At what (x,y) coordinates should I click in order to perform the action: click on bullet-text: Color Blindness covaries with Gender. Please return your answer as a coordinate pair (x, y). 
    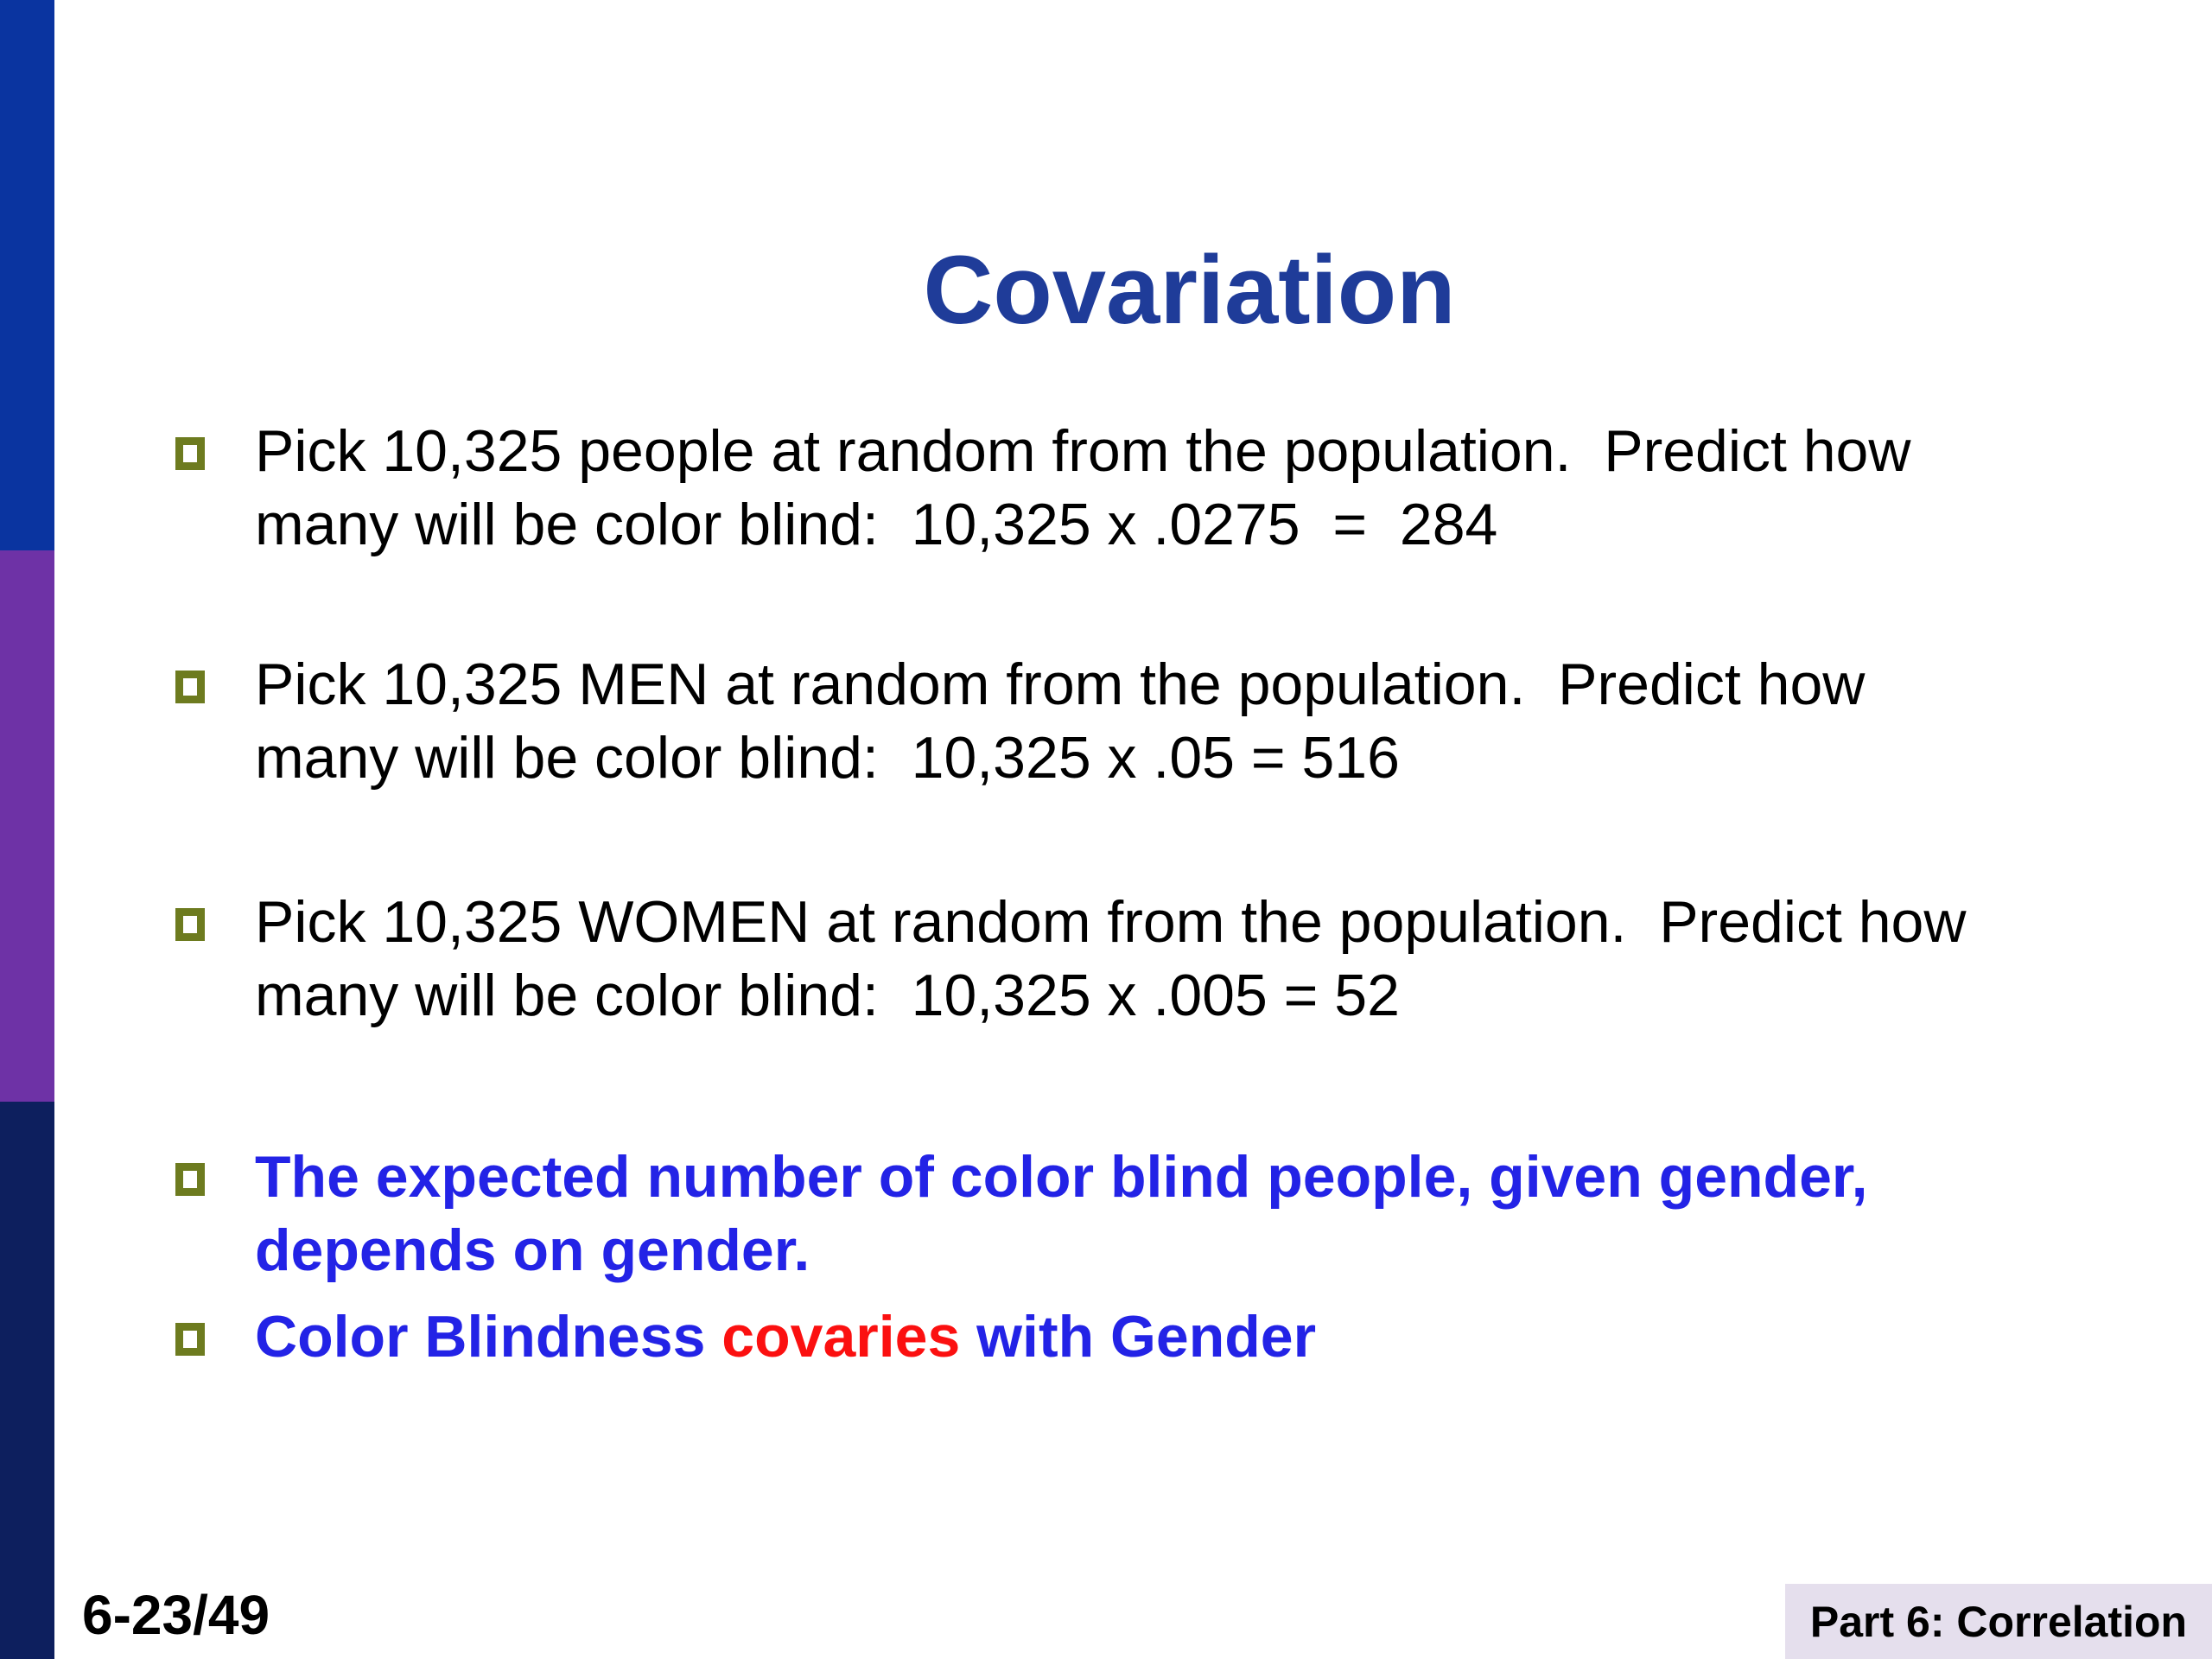
    Looking at the image, I should click on (785, 1337).